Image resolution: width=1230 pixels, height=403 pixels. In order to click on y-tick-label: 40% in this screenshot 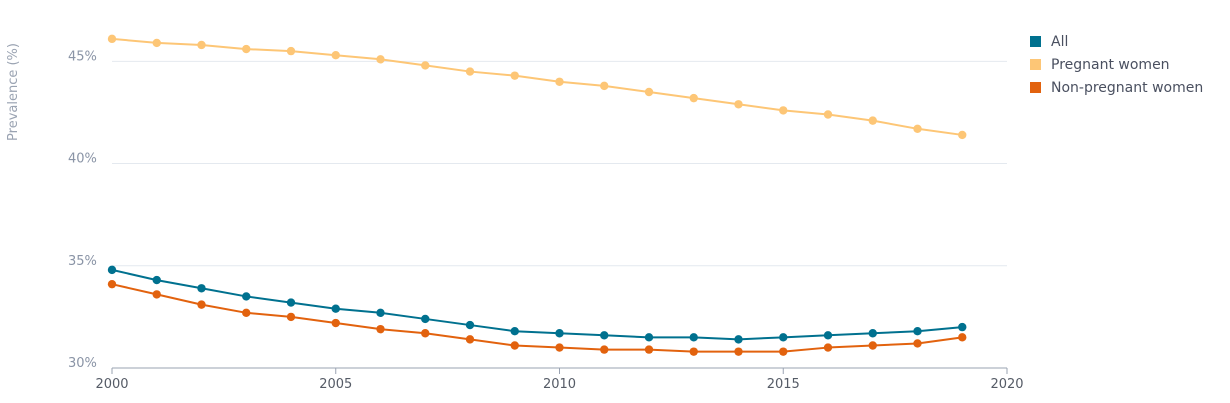, I will do `click(82, 159)`.